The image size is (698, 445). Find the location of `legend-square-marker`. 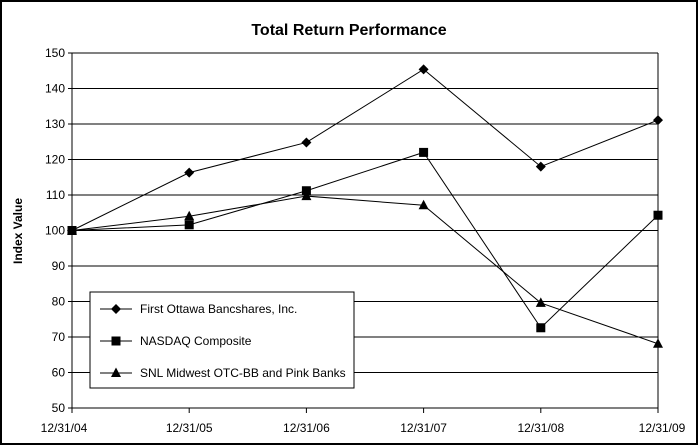

legend-square-marker is located at coordinates (116, 341).